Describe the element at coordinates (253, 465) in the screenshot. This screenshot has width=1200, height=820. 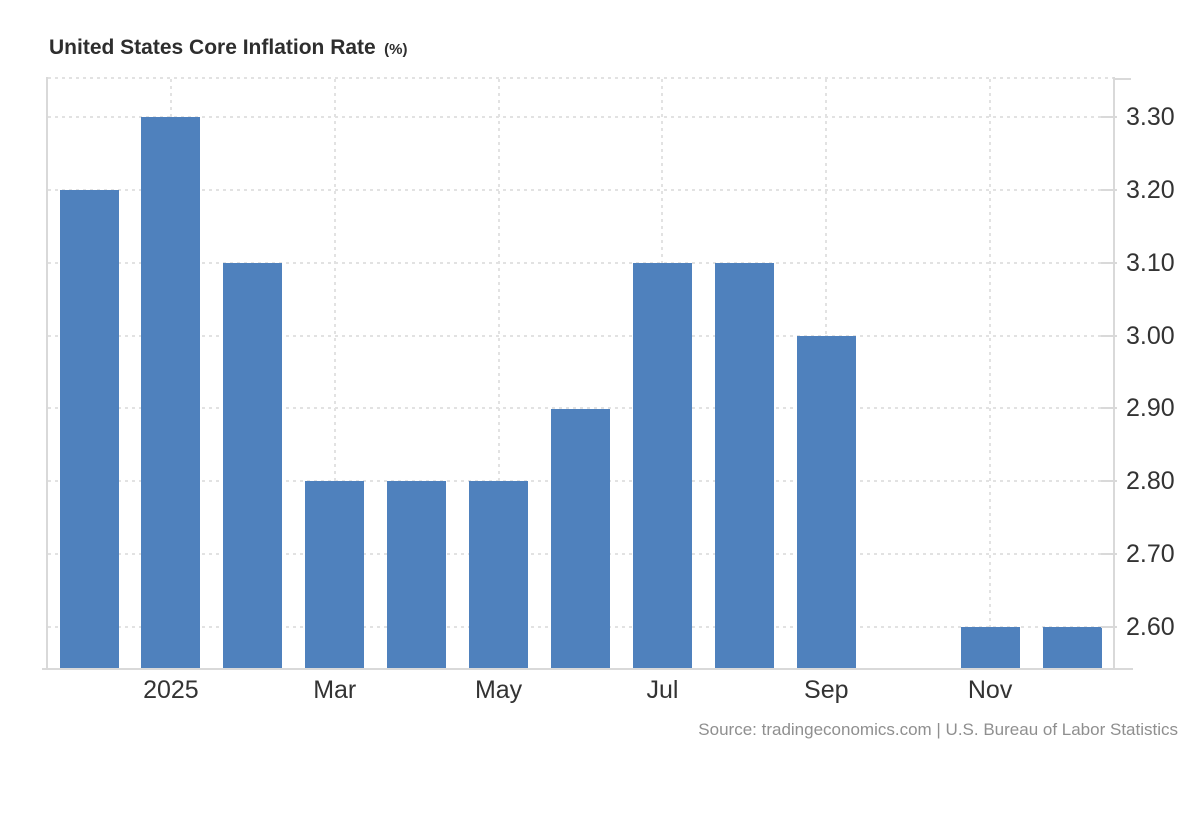
I see `bar-feb-2025` at that location.